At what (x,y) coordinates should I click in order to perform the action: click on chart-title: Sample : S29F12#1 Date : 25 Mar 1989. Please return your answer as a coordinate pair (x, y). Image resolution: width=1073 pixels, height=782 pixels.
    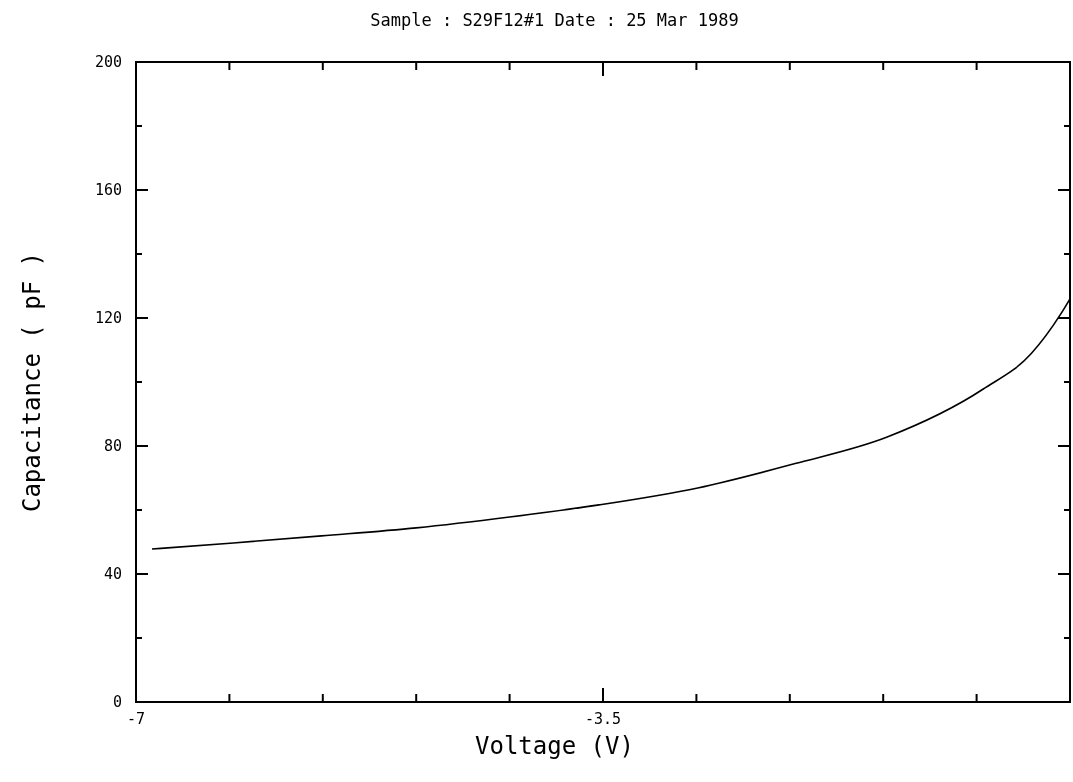
    Looking at the image, I should click on (554, 20).